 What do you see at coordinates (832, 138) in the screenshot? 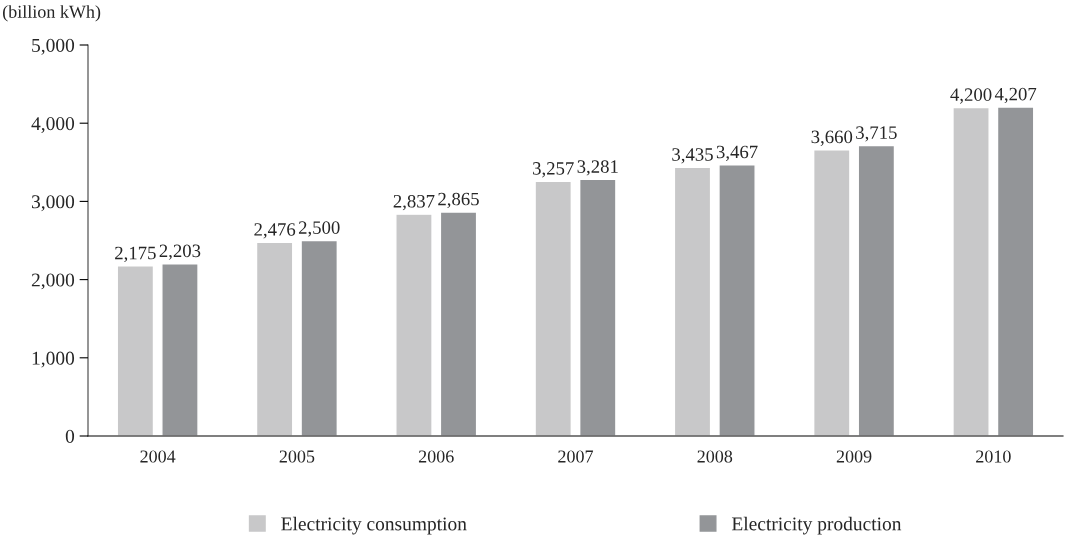
I see `data-label: 3,660` at bounding box center [832, 138].